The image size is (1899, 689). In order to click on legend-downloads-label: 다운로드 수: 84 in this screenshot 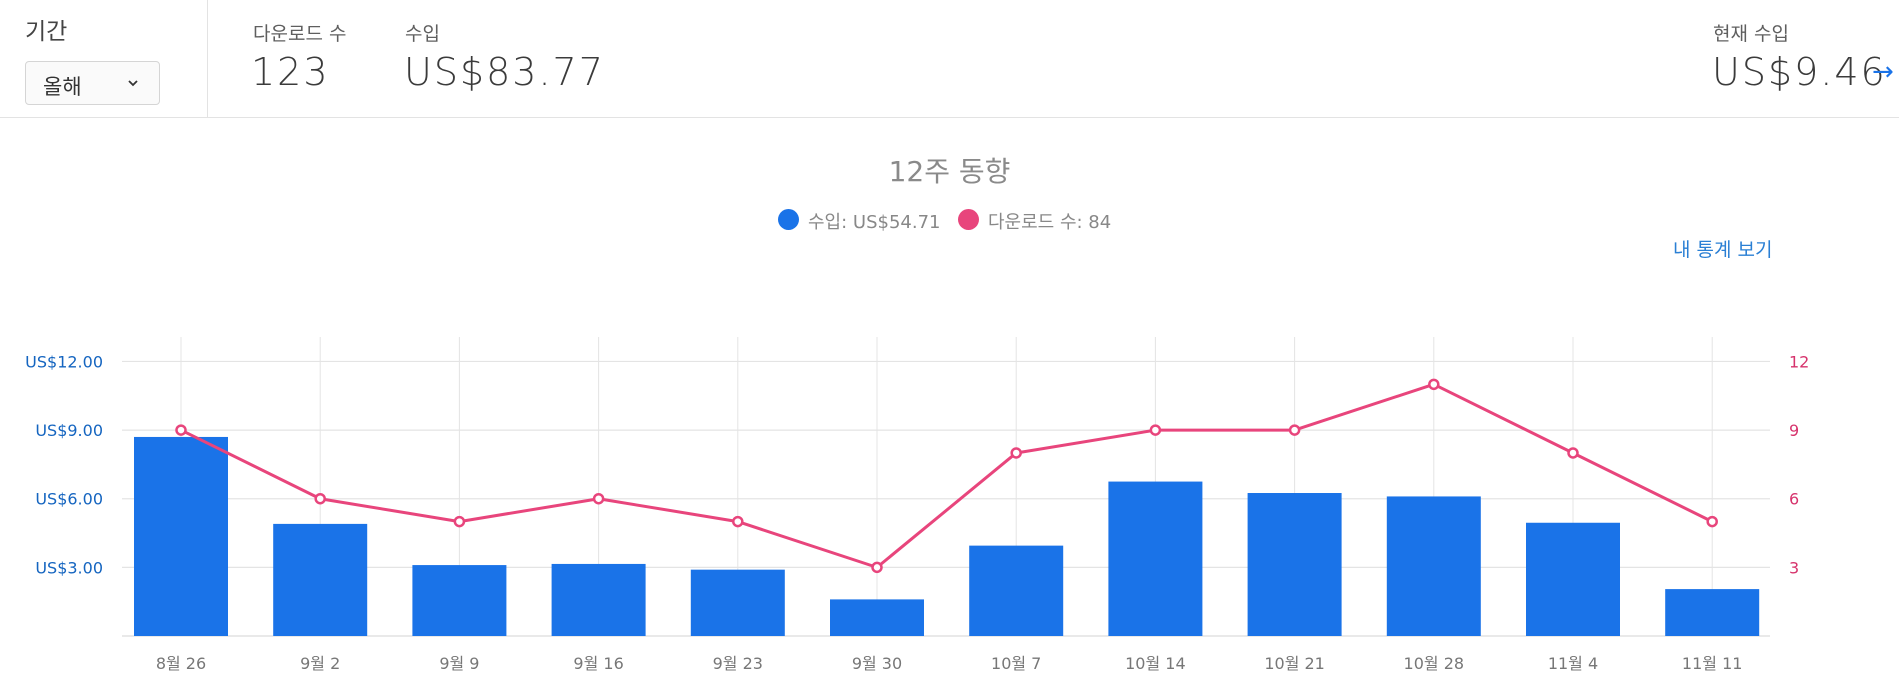, I will do `click(1050, 222)`.